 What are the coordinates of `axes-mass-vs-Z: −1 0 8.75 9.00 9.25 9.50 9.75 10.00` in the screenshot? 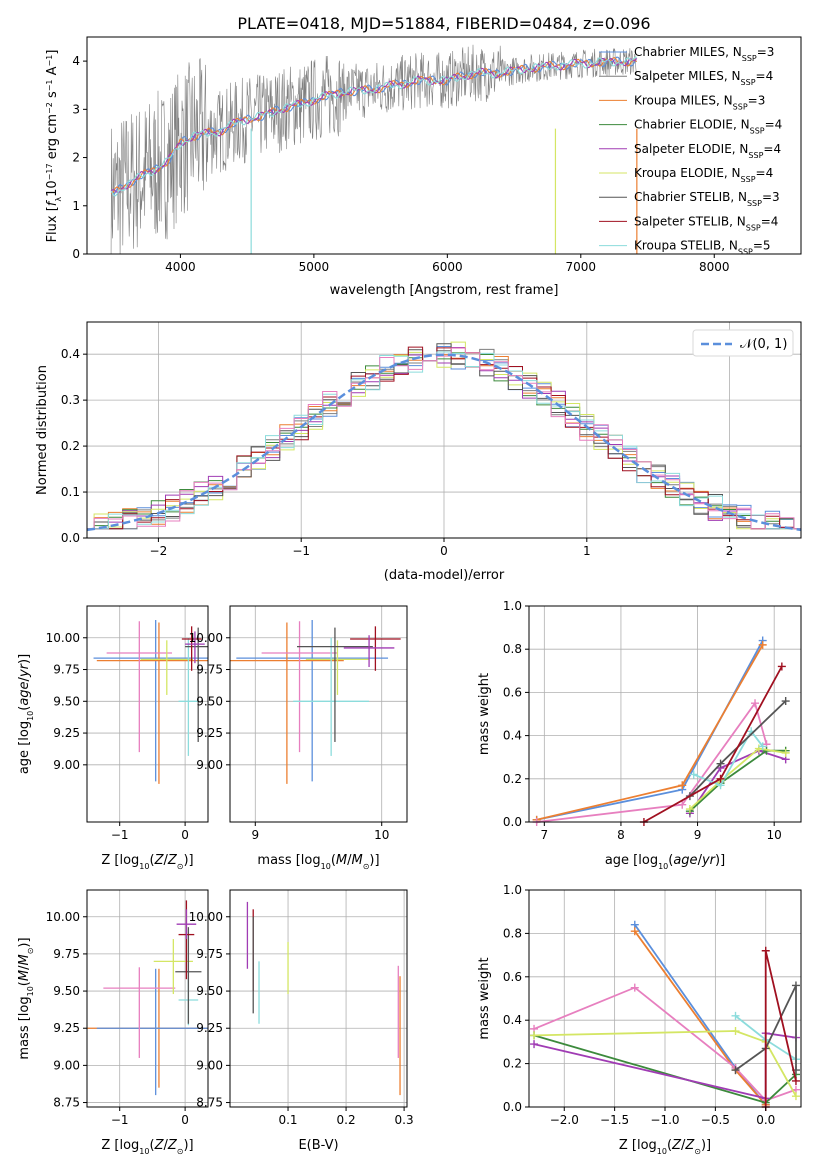 It's located at (127, 1008).